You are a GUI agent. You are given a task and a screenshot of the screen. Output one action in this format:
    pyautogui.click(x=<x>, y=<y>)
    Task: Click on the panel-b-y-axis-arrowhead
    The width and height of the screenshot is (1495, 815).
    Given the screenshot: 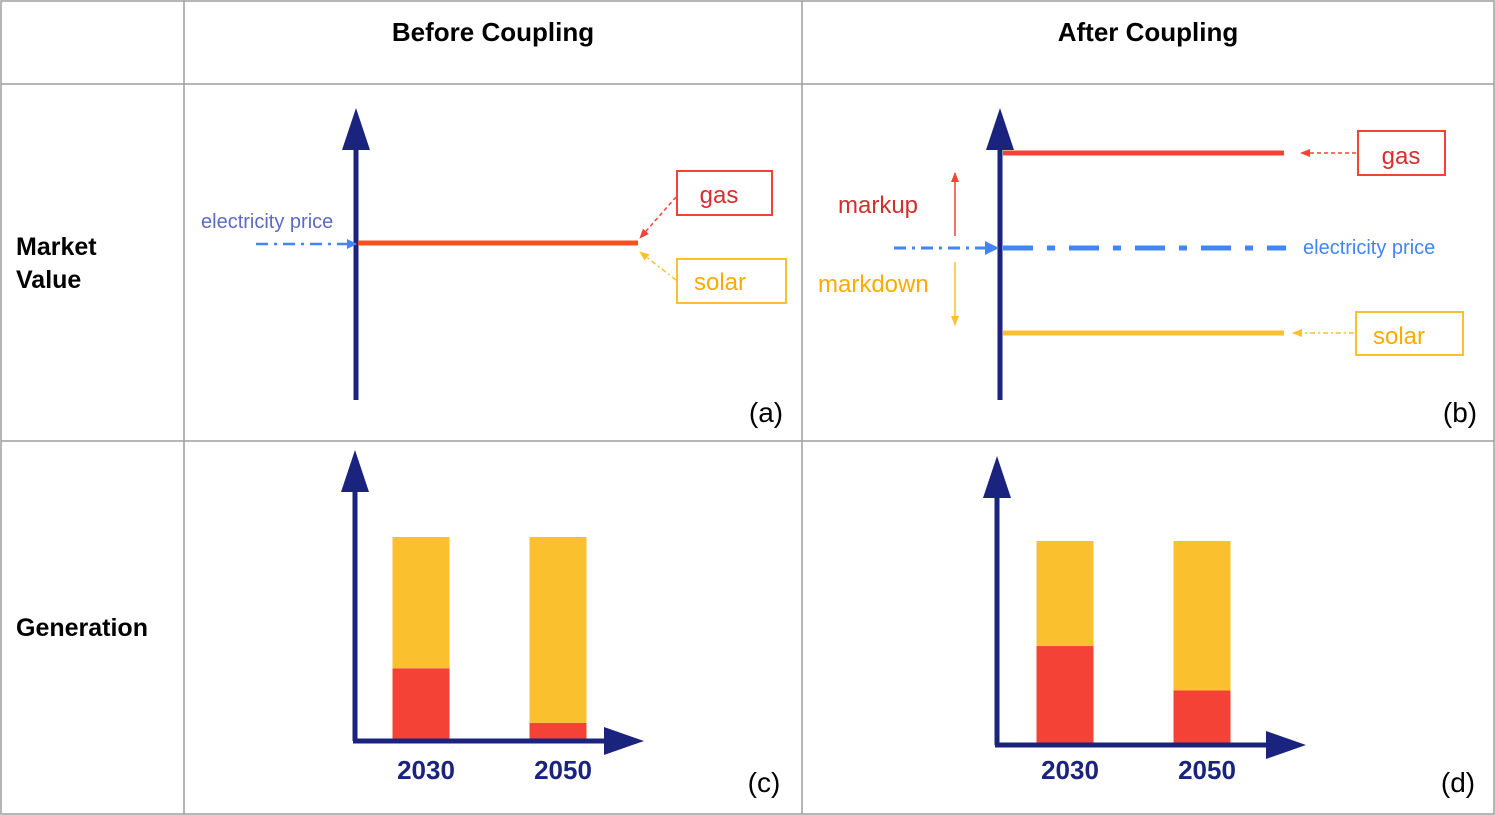 What is the action you would take?
    pyautogui.click(x=1000, y=129)
    